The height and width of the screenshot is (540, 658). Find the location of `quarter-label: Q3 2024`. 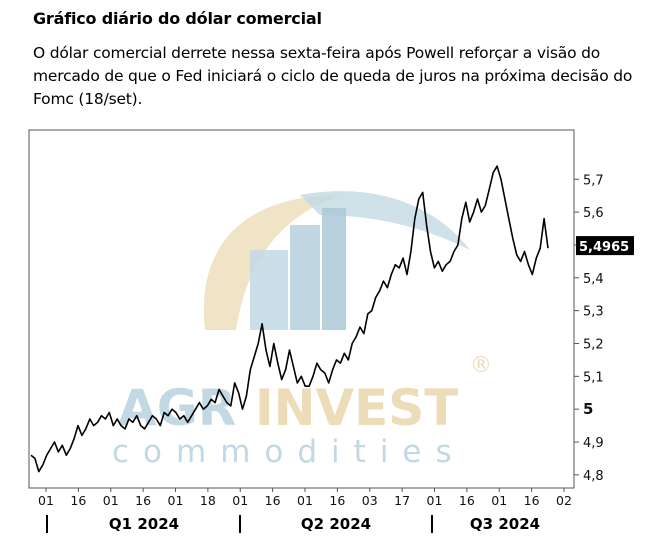

quarter-label: Q3 2024 is located at coordinates (505, 524).